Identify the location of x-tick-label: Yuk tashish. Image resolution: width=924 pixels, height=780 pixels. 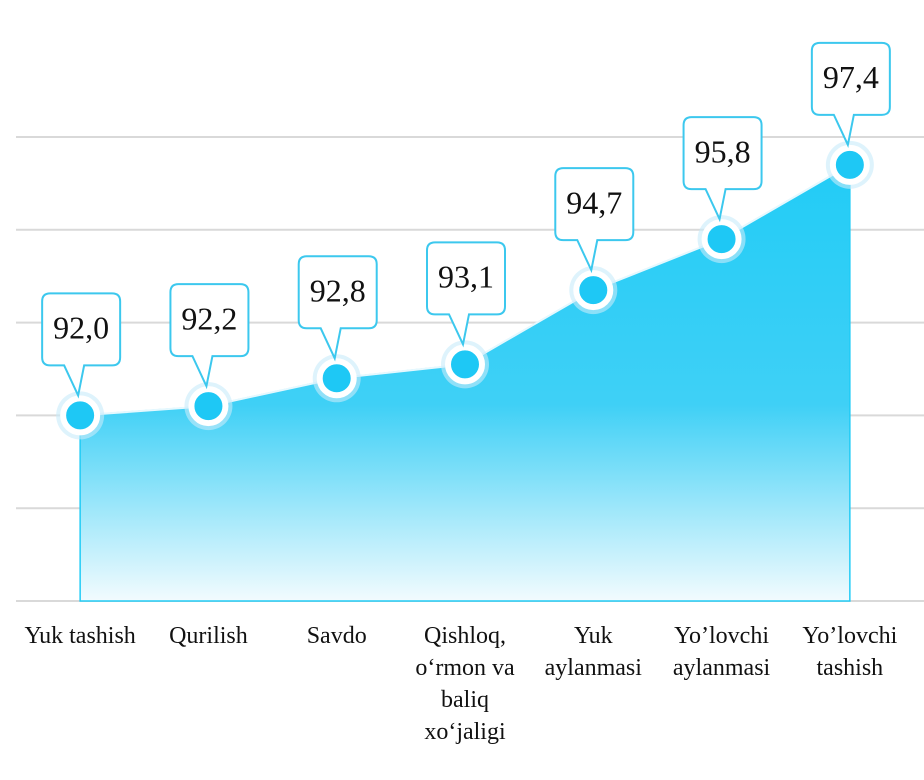
(80, 636).